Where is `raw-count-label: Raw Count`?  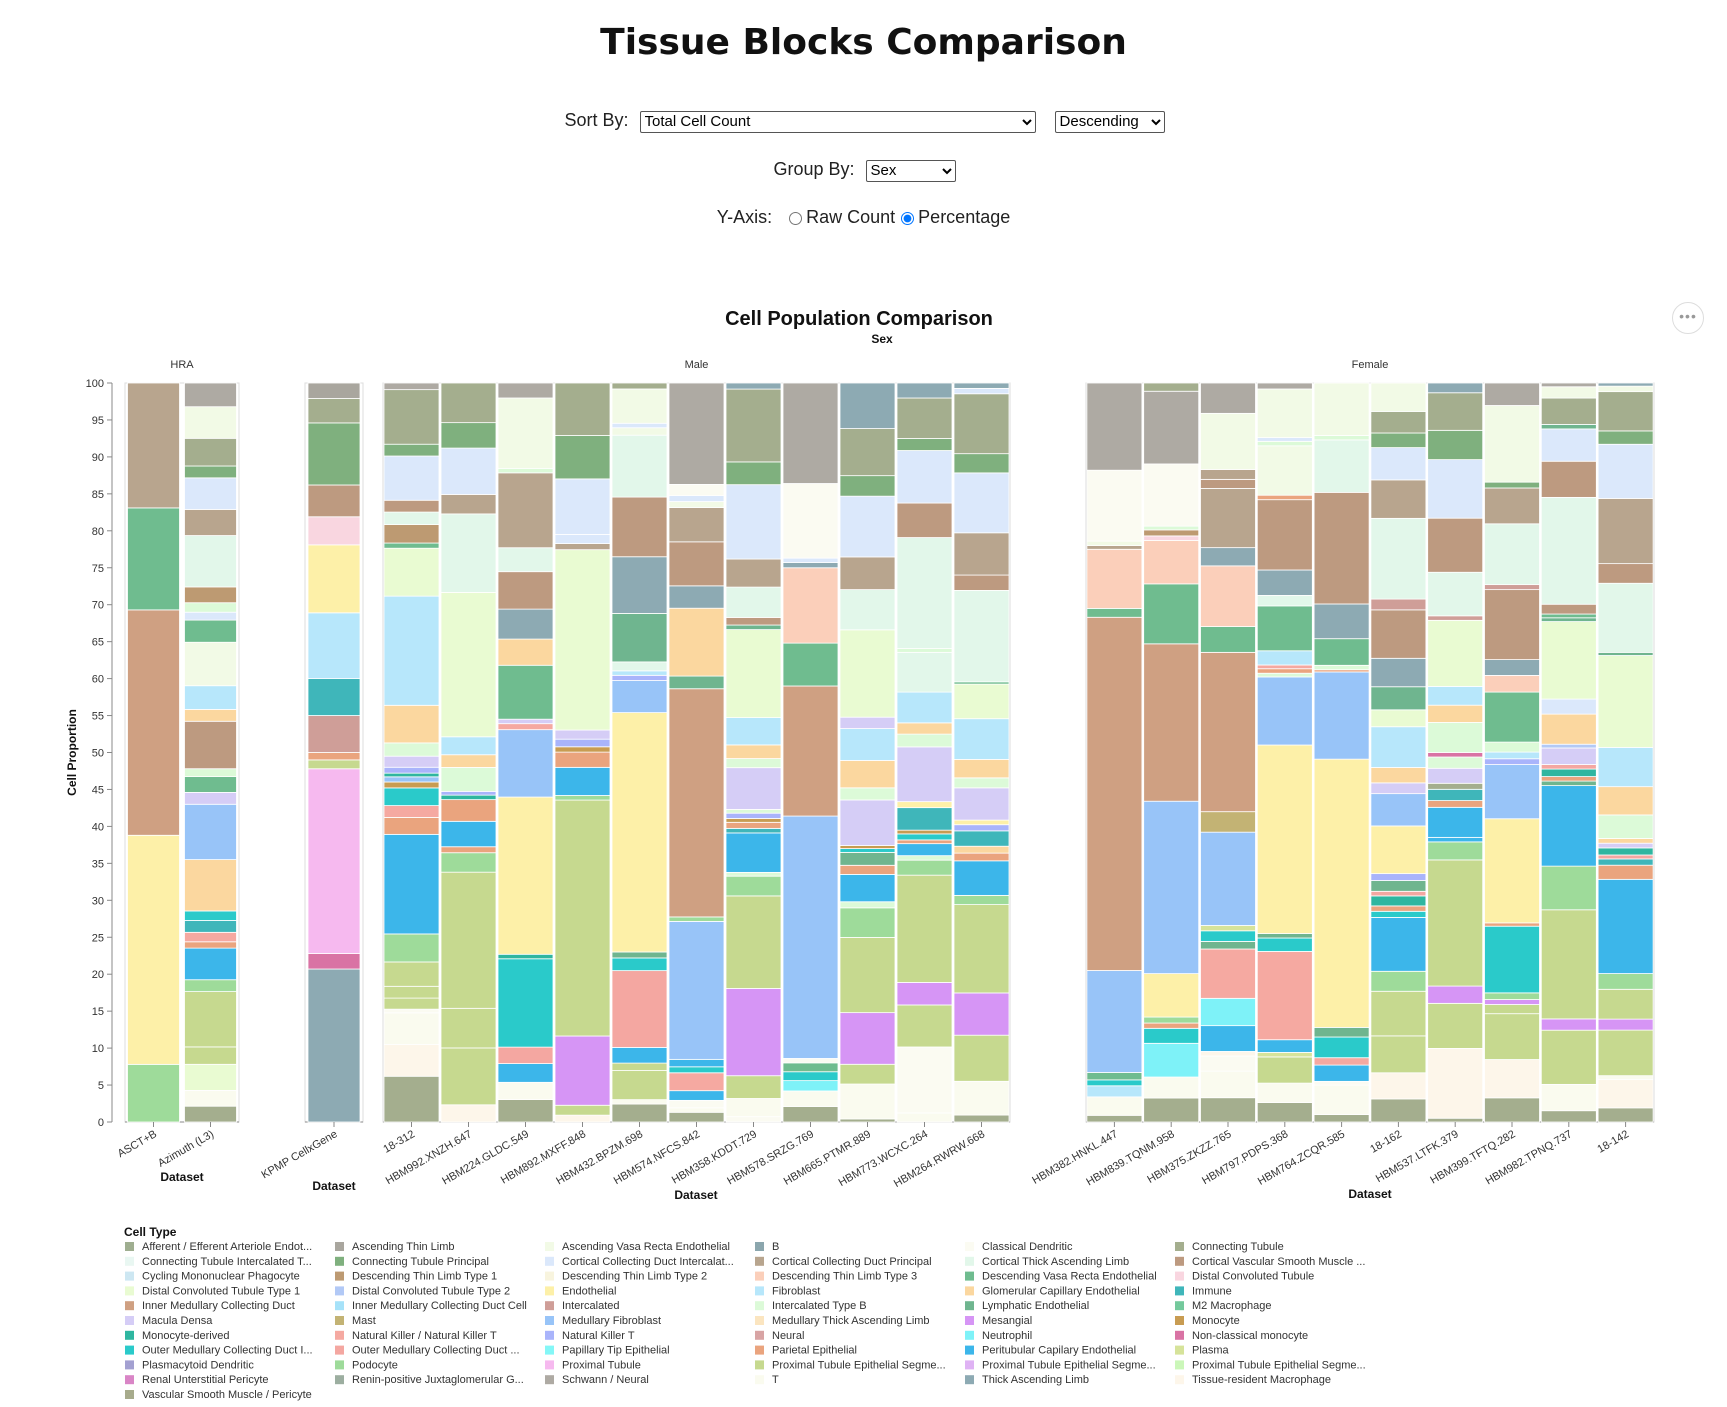
raw-count-label: Raw Count is located at coordinates (851, 217).